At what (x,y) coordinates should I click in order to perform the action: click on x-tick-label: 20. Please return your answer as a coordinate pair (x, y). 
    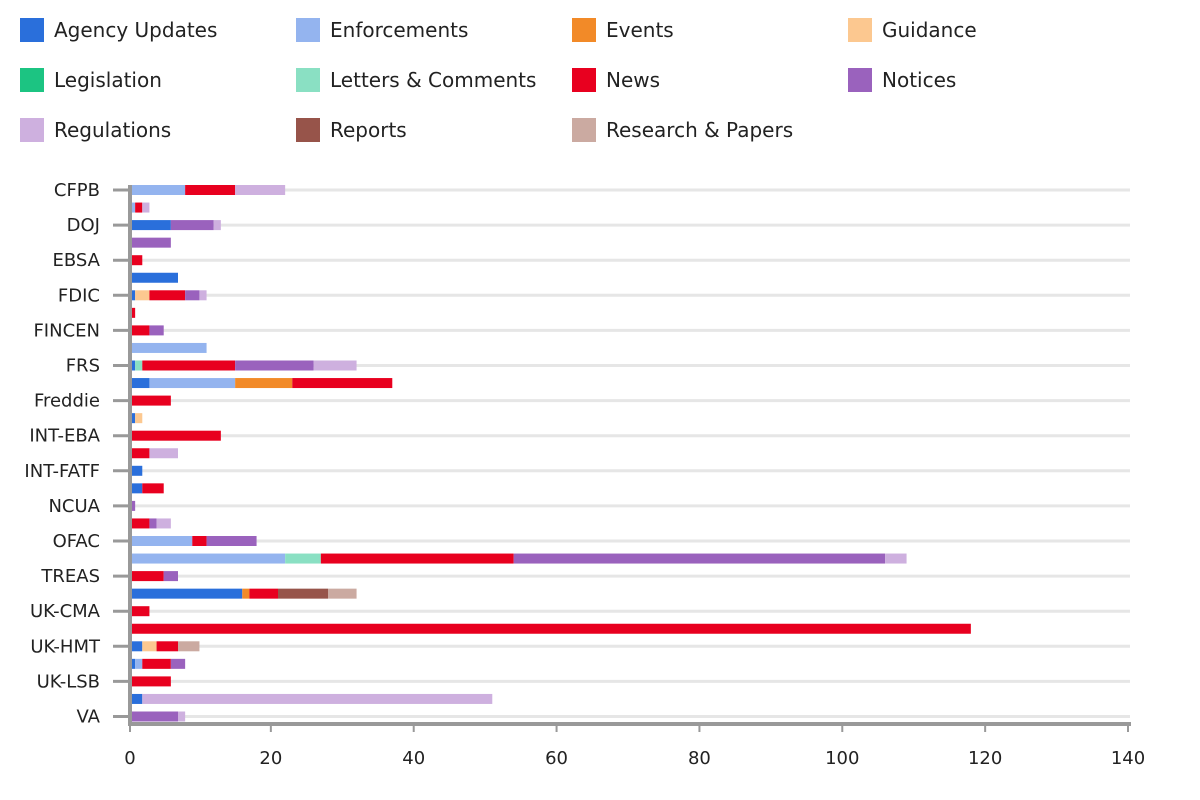
    Looking at the image, I should click on (270, 758).